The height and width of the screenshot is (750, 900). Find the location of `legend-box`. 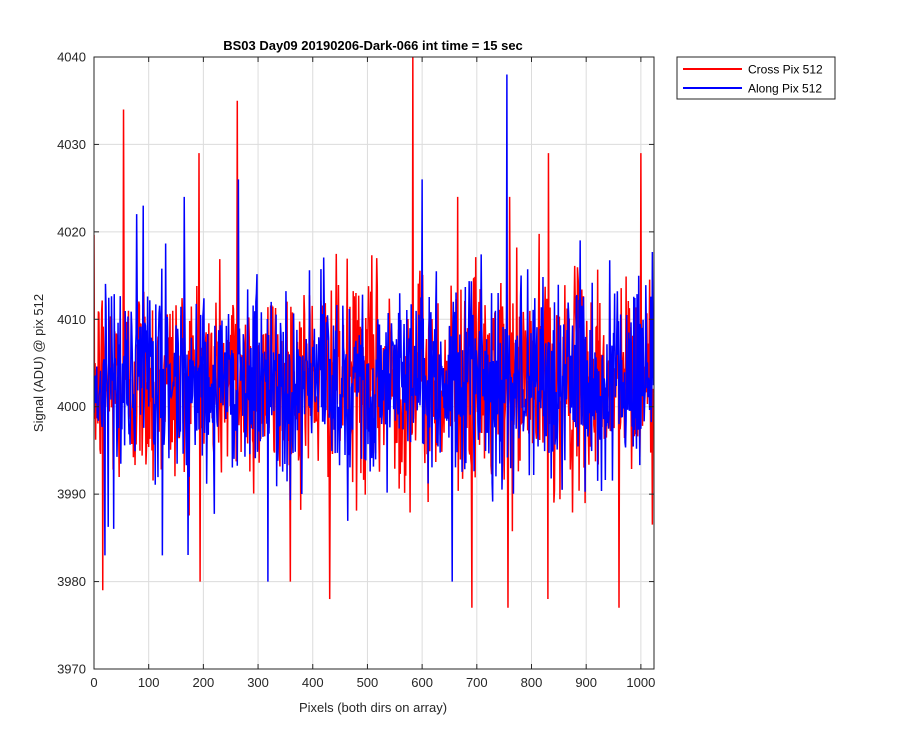

legend-box is located at coordinates (756, 78).